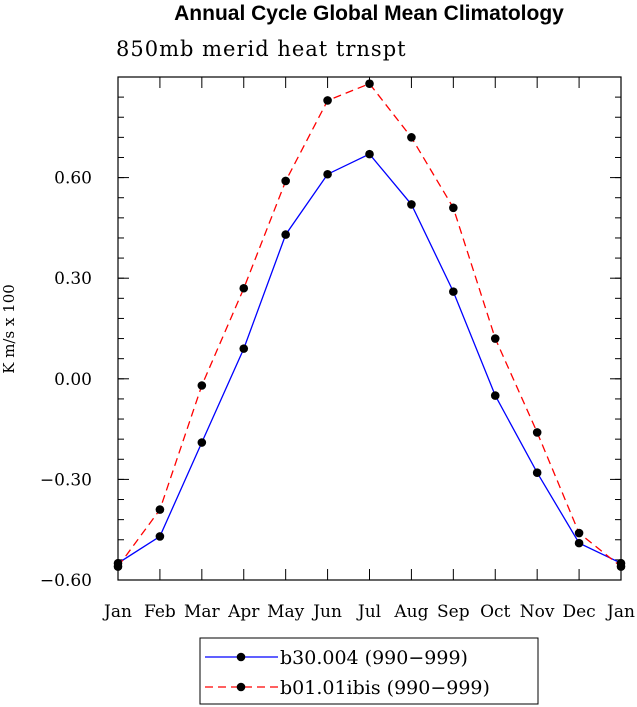 The height and width of the screenshot is (707, 637). What do you see at coordinates (385, 688) in the screenshot?
I see `legend-label-1: b01.01ibis (990−999)` at bounding box center [385, 688].